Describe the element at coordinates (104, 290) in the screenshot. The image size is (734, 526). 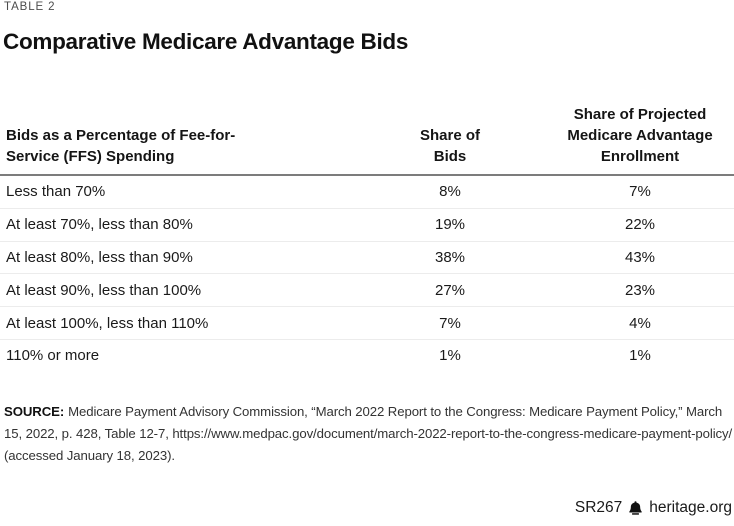
I see `row-range-cell: At least 90%, less than 100%` at that location.